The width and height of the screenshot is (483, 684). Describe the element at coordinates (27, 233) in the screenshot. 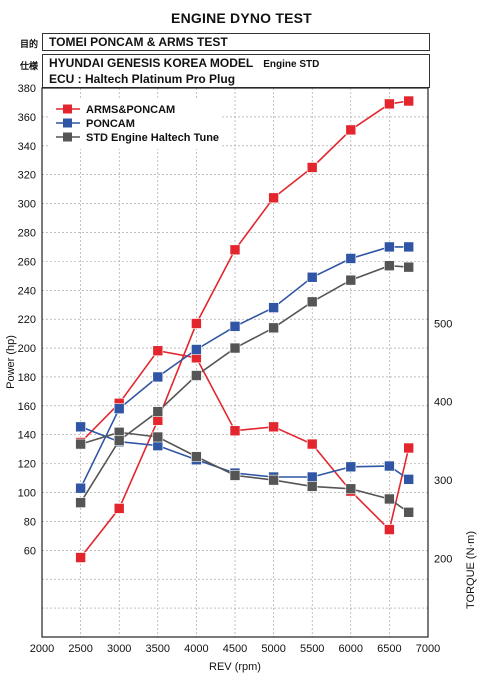

I see `power-tick-label: 280` at that location.